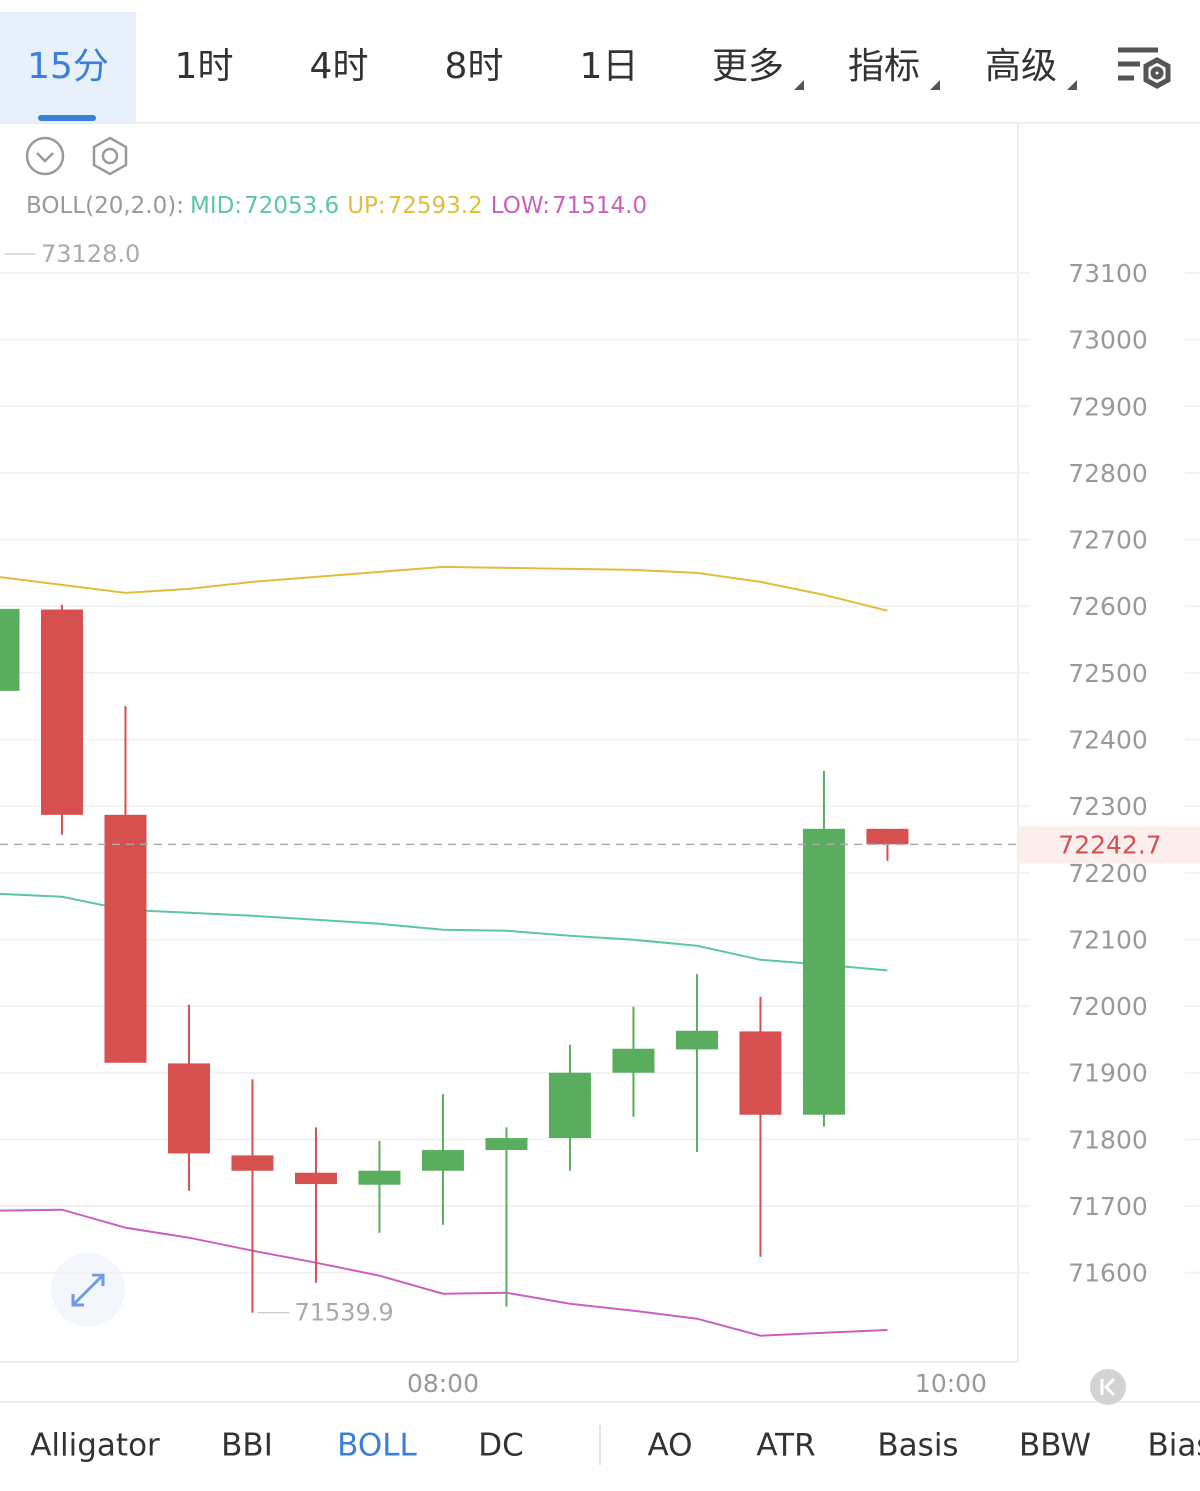 The width and height of the screenshot is (1200, 1491). Describe the element at coordinates (1108, 939) in the screenshot. I see `y-tick-label: 72100` at that location.